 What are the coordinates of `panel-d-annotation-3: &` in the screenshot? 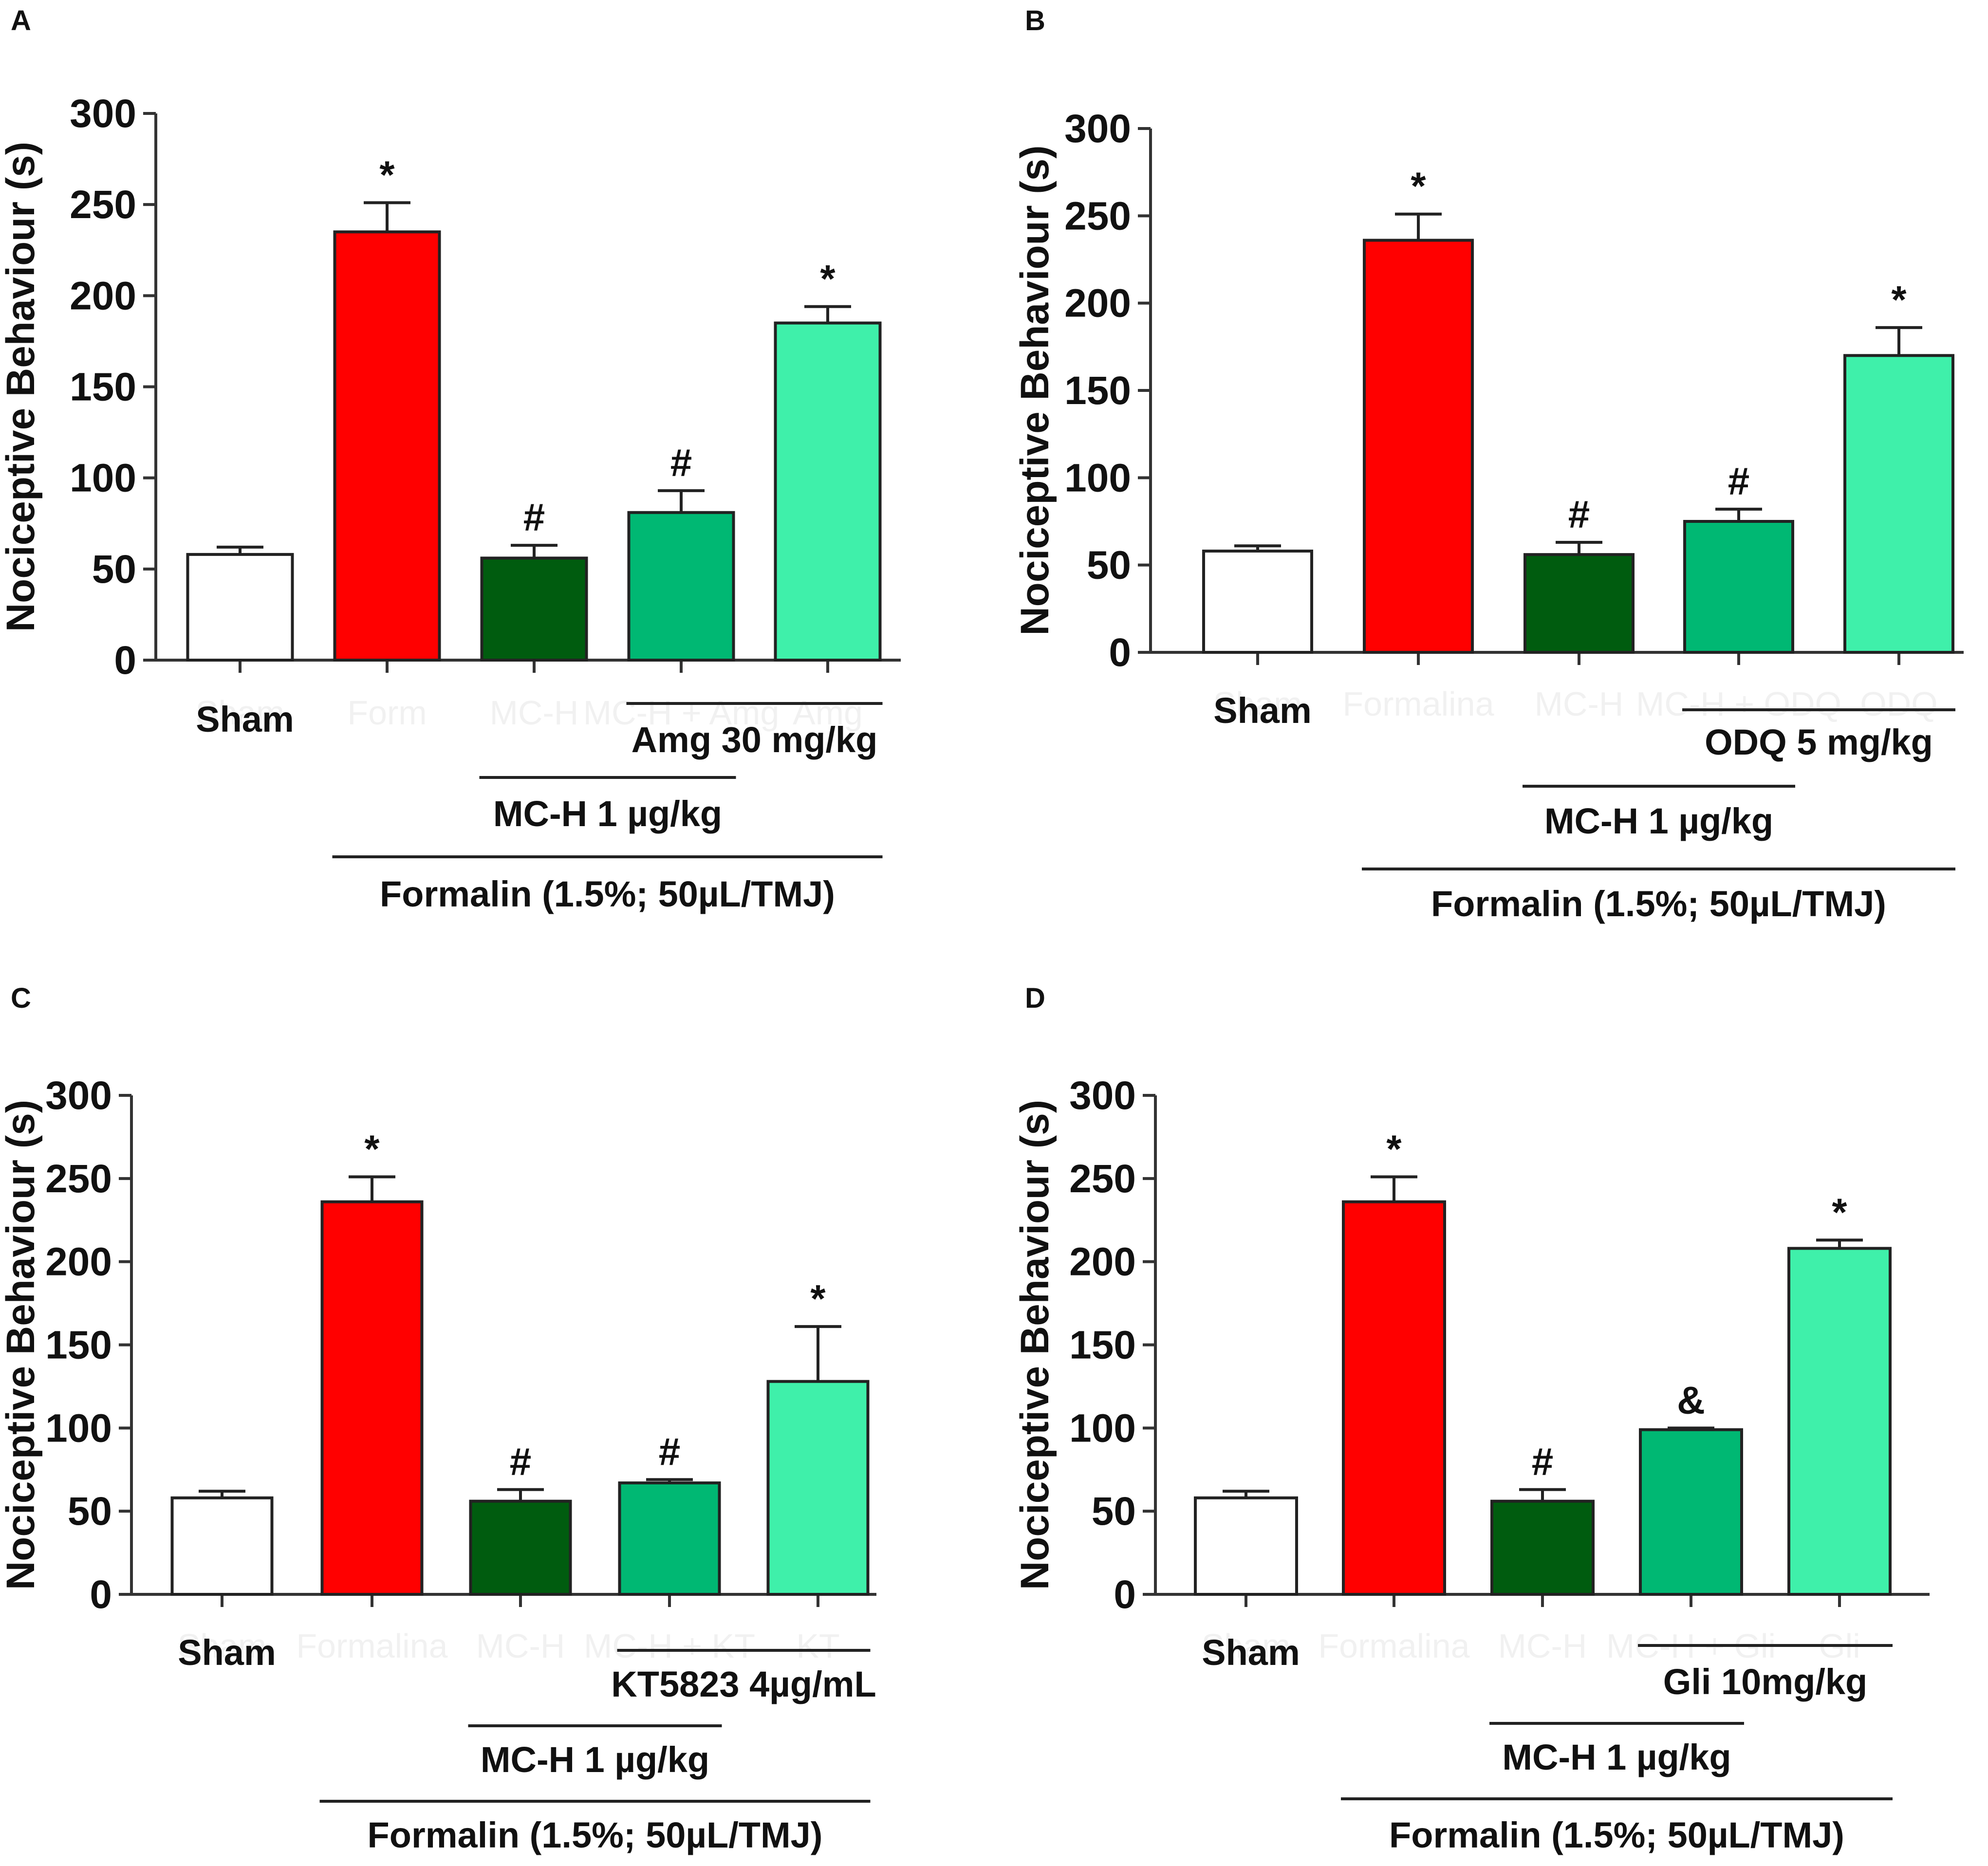 It's located at (1691, 1400).